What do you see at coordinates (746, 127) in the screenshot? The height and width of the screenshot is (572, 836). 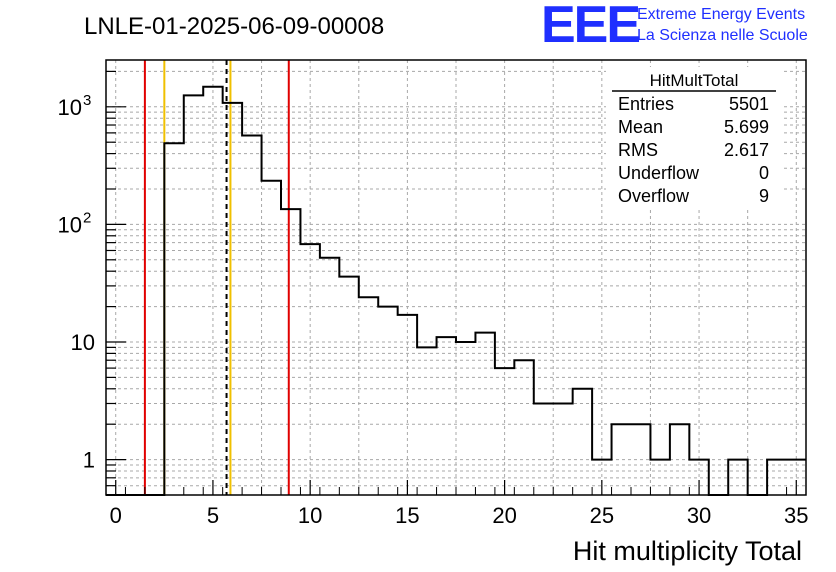 I see `stats-mean-value: 5.699` at bounding box center [746, 127].